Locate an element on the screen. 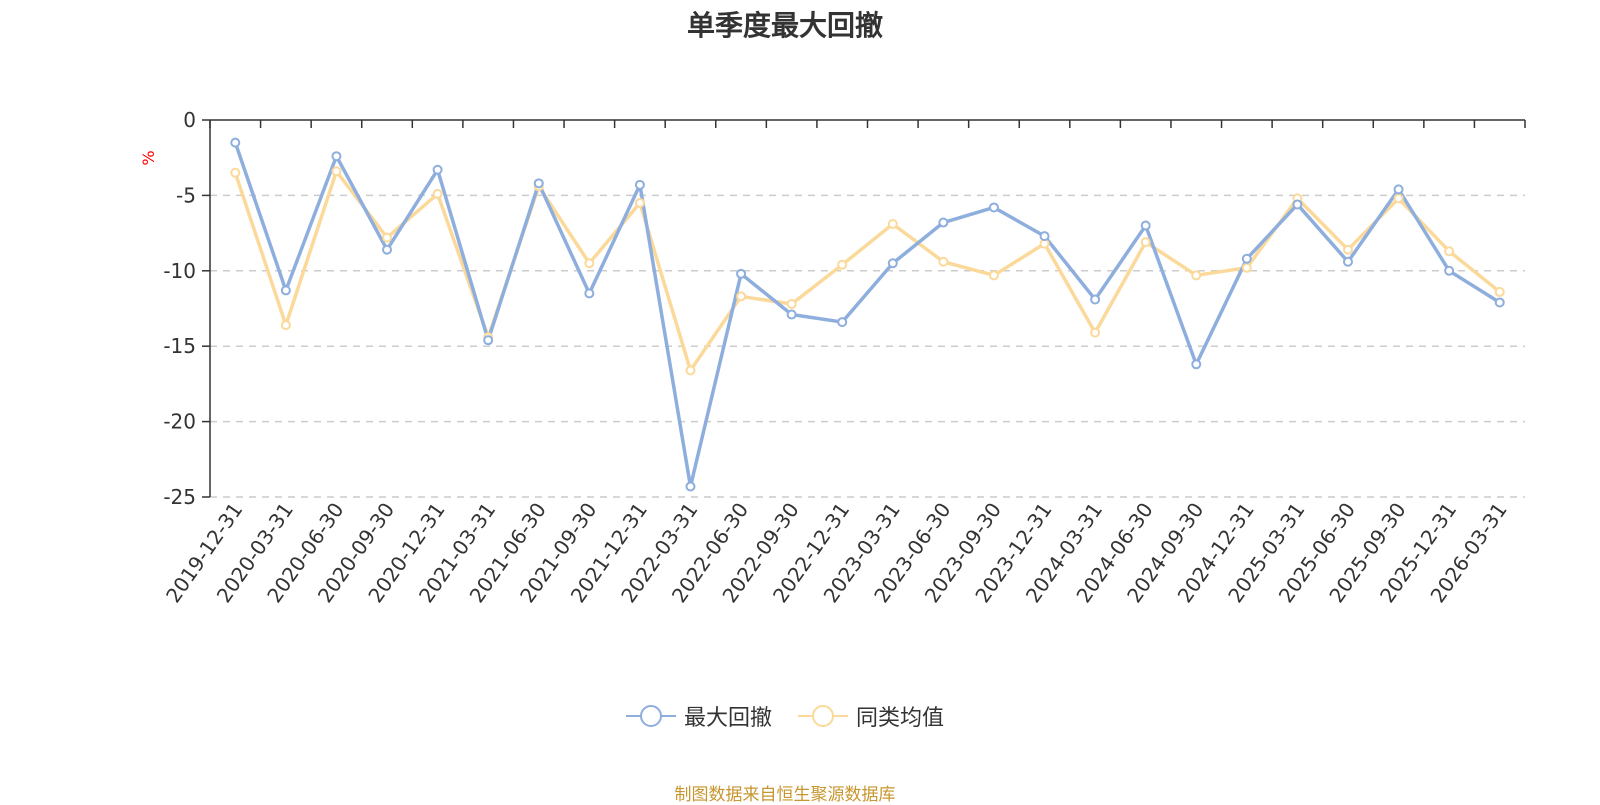 The height and width of the screenshot is (805, 1600). y-tick-label: -15 is located at coordinates (179, 346).